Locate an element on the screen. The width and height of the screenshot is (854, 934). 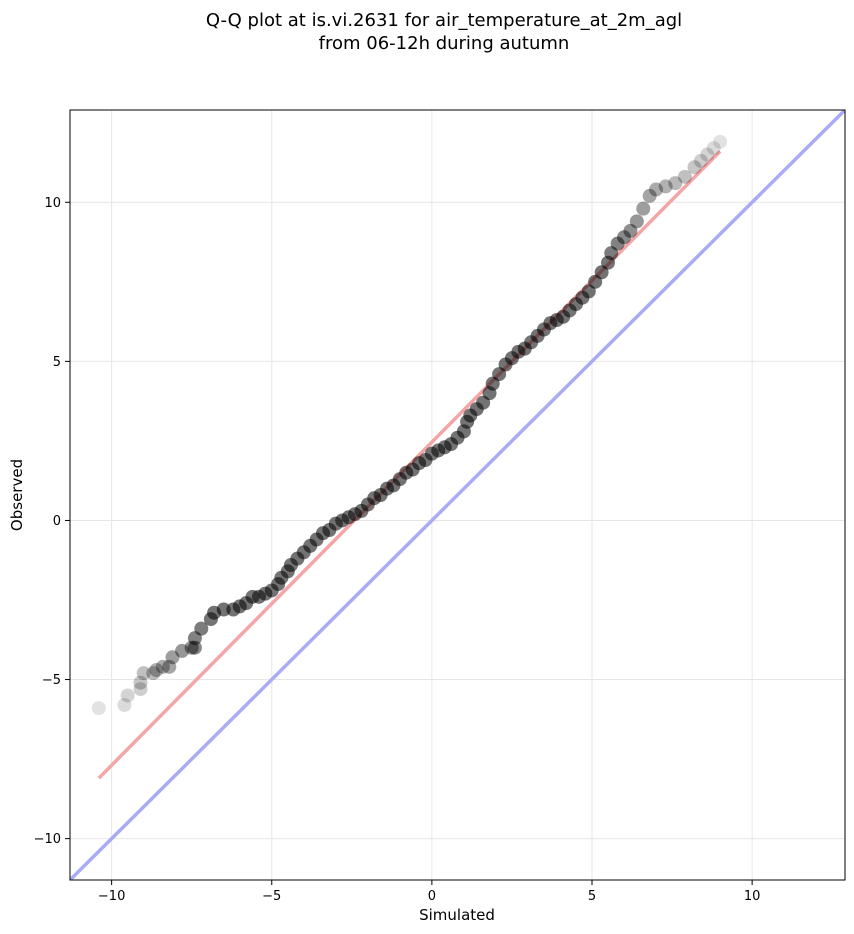
y-axis-label: Observed is located at coordinates (17, 495).